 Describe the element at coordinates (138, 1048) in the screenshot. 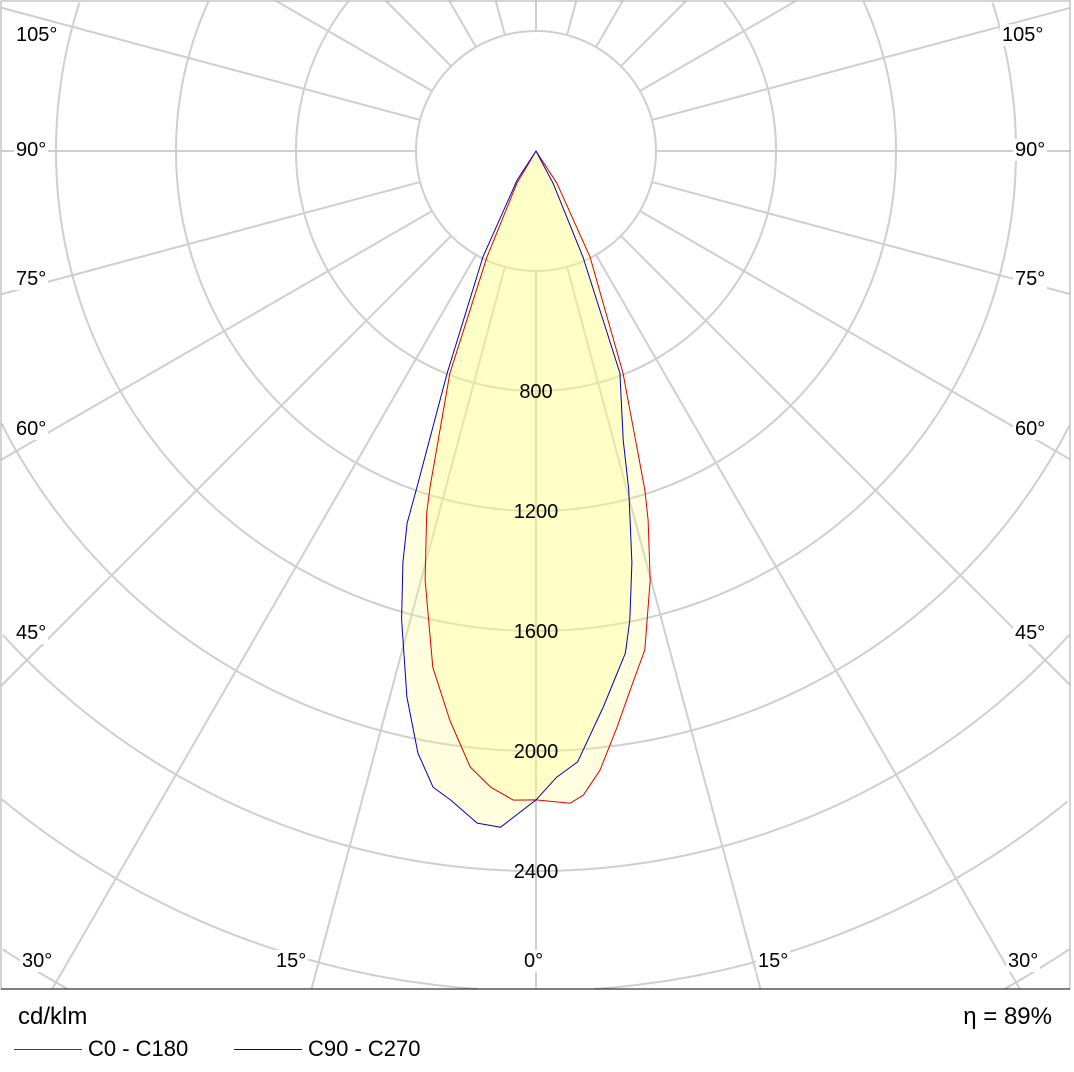

I see `legend-label: C0 - C180` at that location.